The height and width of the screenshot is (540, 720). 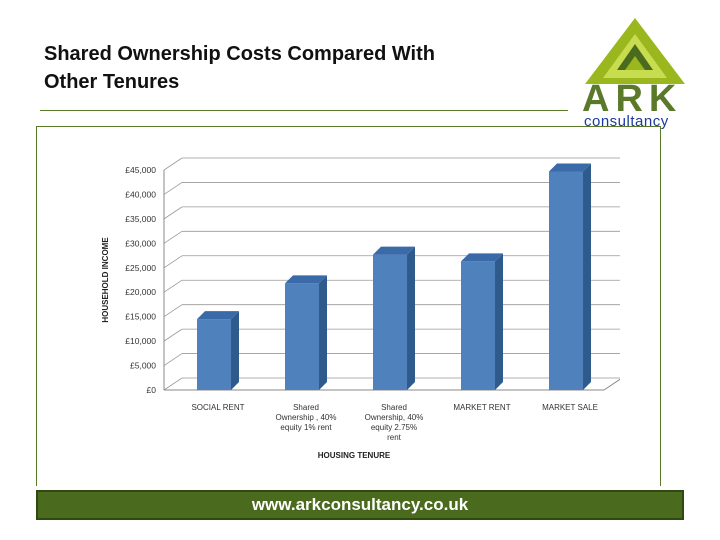 I want to click on y-axis-title: HOUSEHOLD INCOME, so click(x=105, y=280).